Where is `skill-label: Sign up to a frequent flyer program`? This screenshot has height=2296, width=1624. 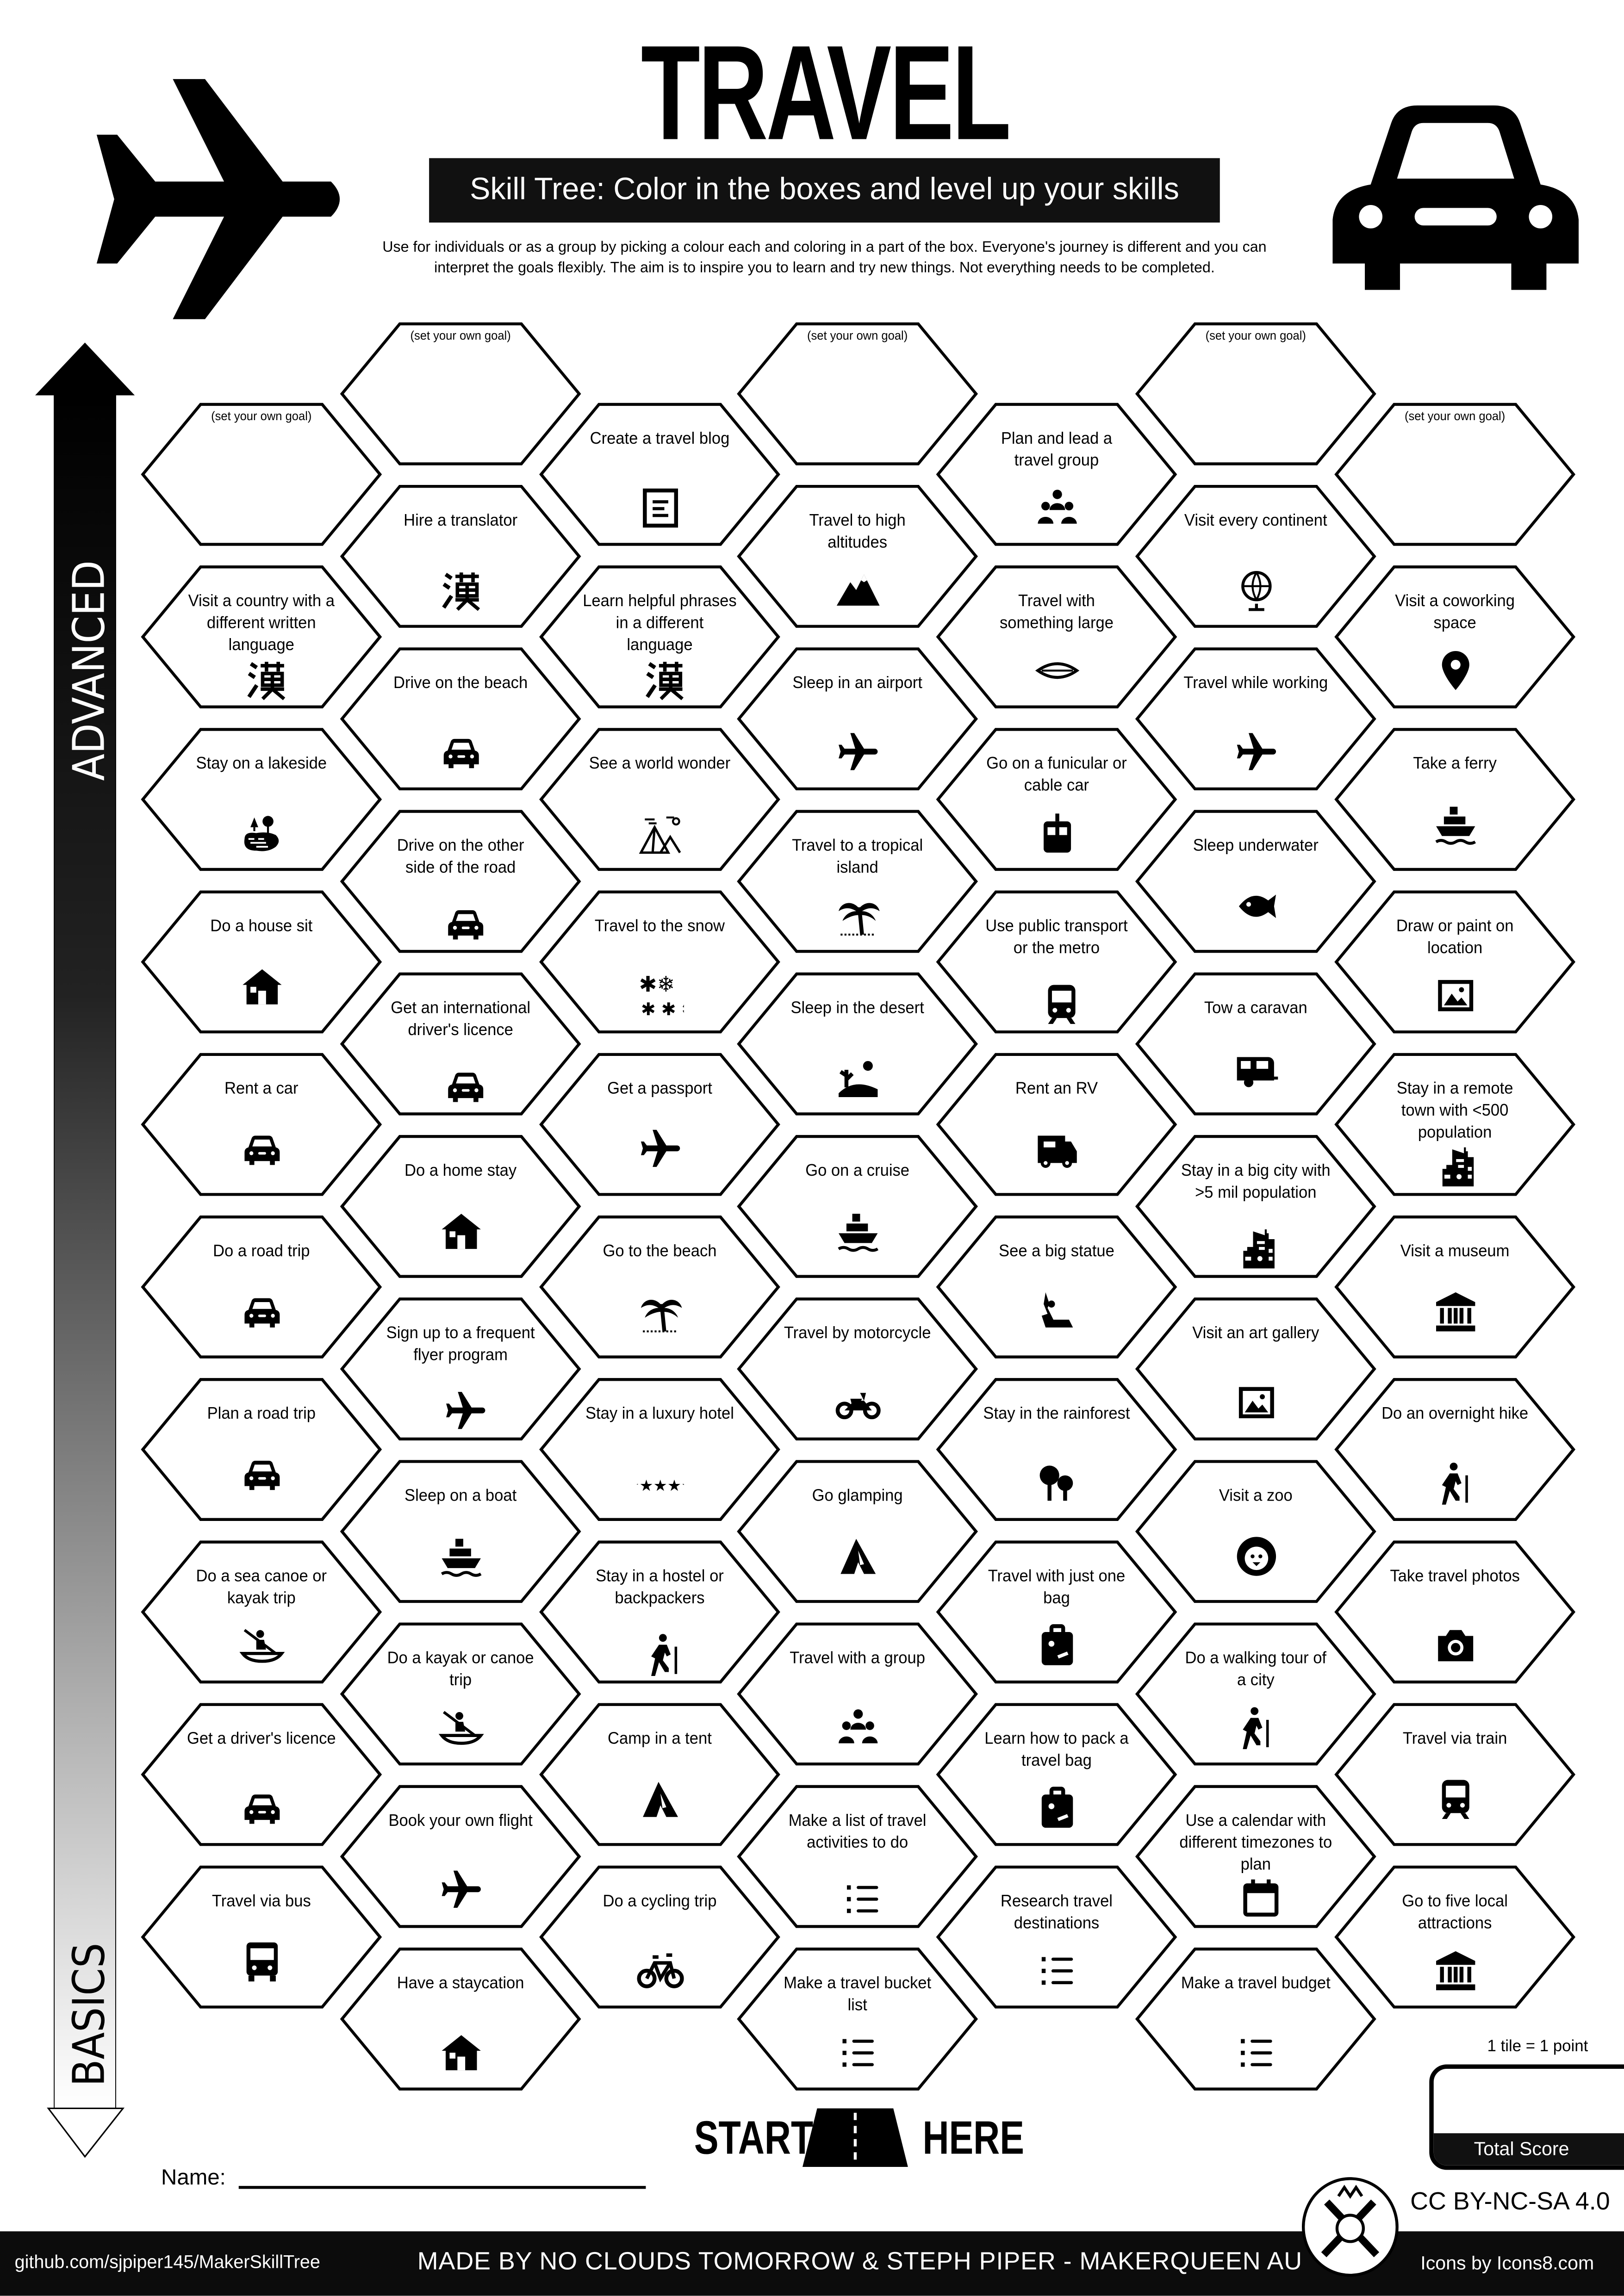
skill-label: Sign up to a frequent flyer program is located at coordinates (460, 1345).